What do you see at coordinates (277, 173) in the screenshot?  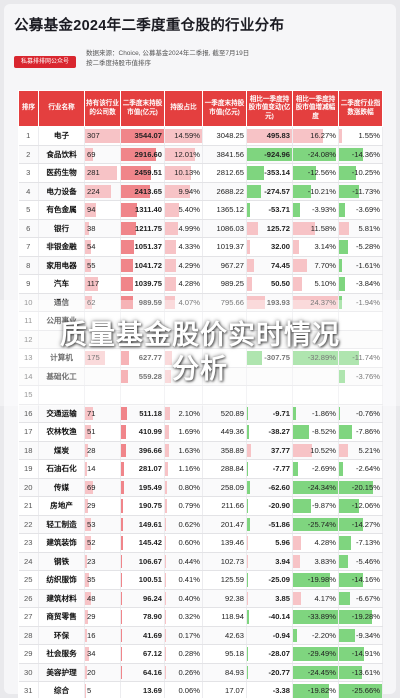 I see `cell-text: -353.14` at bounding box center [277, 173].